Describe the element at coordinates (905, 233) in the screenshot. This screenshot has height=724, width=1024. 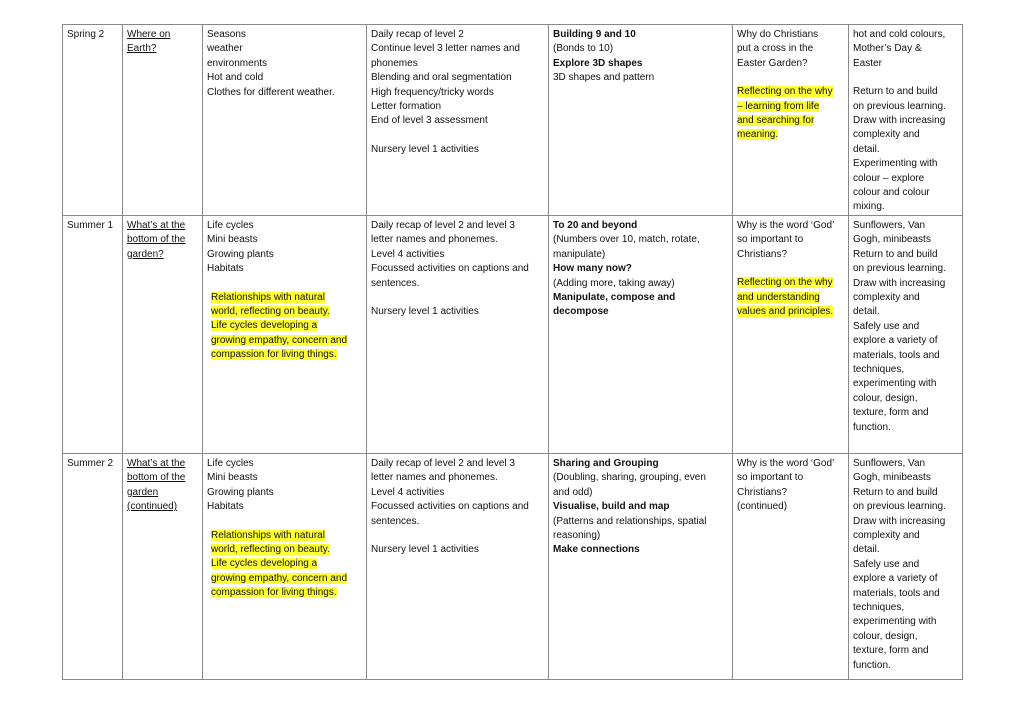
I see `text-block: Sunflowers, Van Gogh, minibeasts` at that location.